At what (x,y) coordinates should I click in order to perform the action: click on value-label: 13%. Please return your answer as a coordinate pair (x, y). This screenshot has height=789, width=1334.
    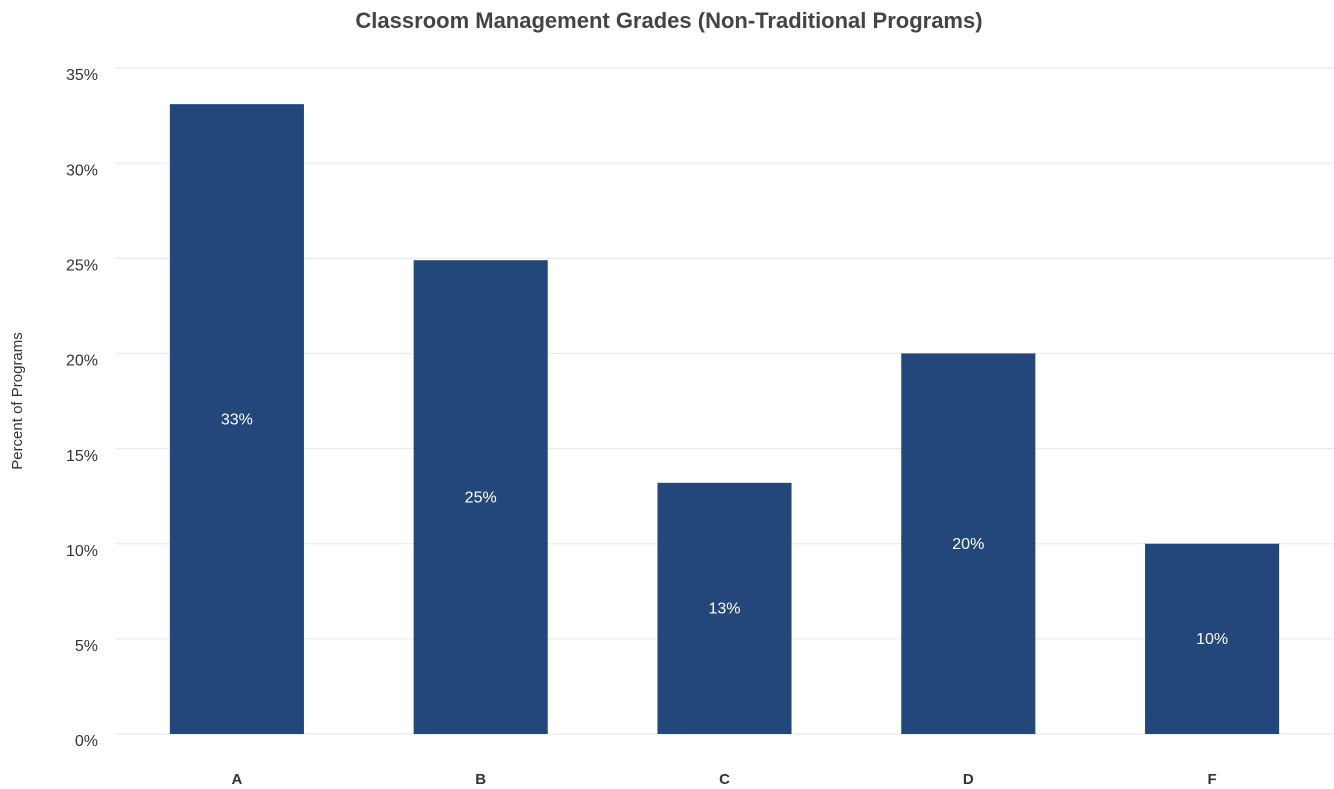
    Looking at the image, I should click on (724, 609).